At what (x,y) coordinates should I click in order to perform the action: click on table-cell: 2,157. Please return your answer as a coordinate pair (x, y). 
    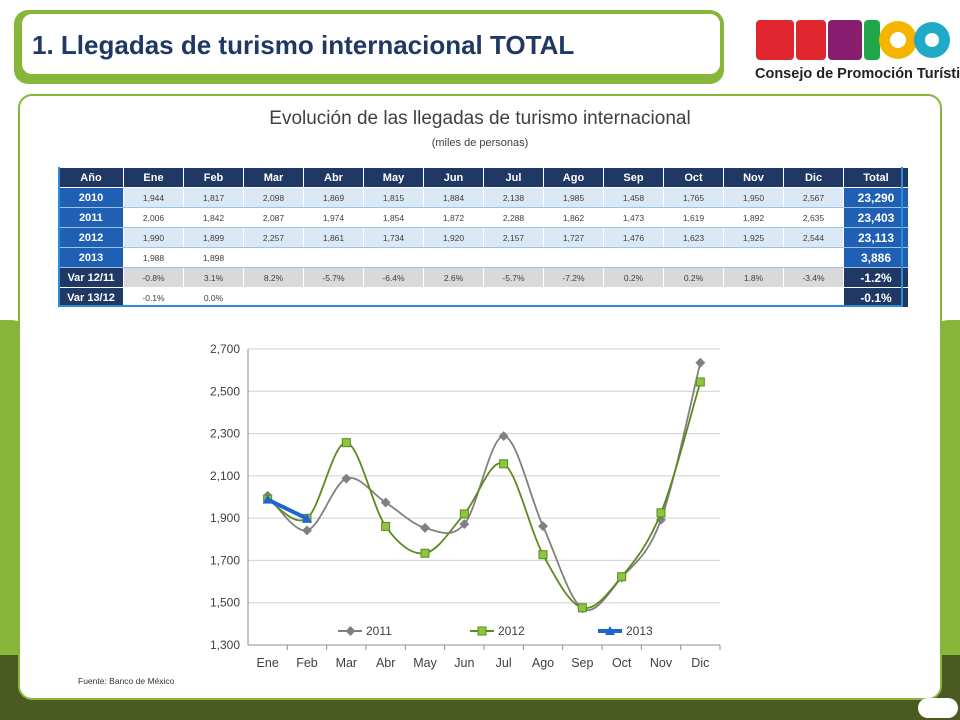
    Looking at the image, I should click on (513, 237).